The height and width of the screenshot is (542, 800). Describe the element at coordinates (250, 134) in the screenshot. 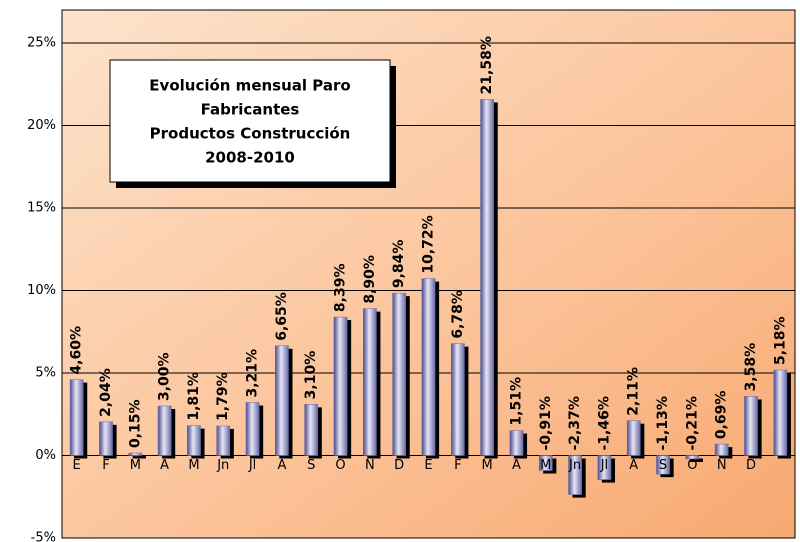

I see `chart-title: Productos Construcción` at that location.